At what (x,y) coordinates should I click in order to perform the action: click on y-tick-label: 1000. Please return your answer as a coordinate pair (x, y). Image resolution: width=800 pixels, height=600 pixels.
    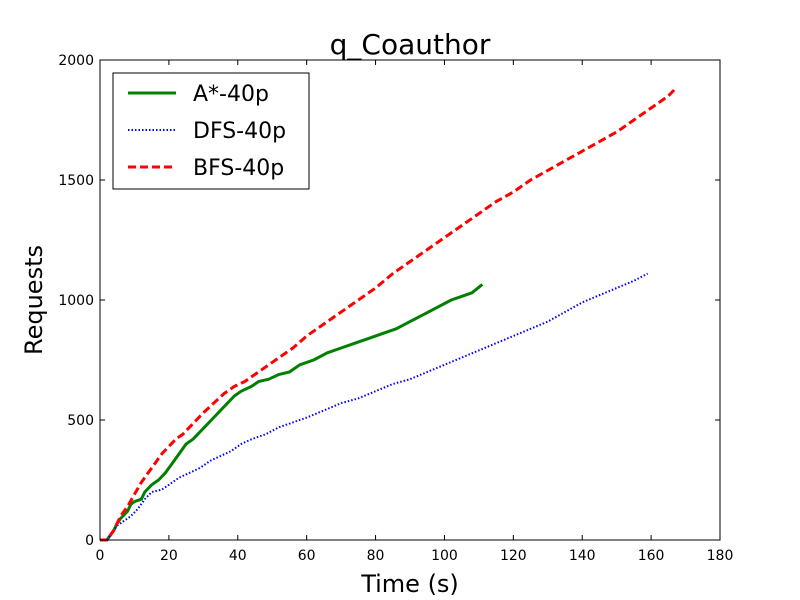
    Looking at the image, I should click on (76, 301).